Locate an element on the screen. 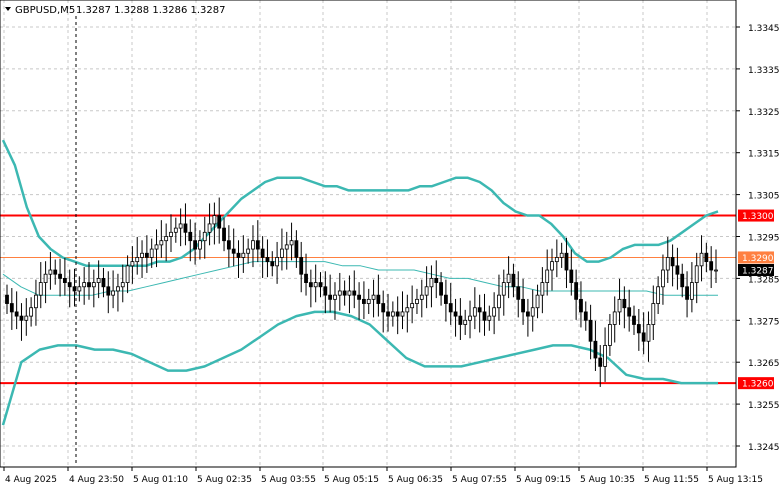 This screenshot has width=781, height=493. price-tick-label: 1.3255 is located at coordinates (764, 406).